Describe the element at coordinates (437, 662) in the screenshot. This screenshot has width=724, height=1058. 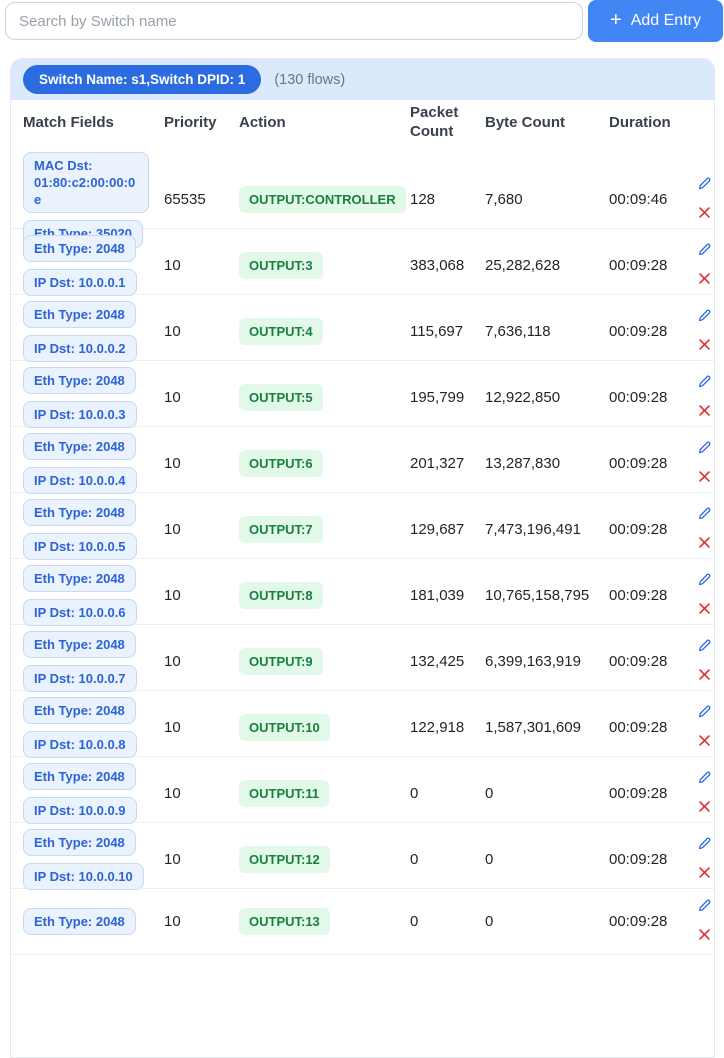
I see `packet-count-cell: 132,425` at that location.